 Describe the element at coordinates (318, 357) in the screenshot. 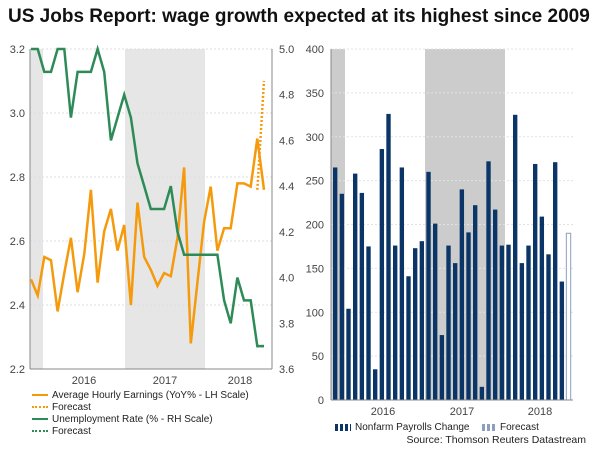

I see `y-tick: 50` at that location.